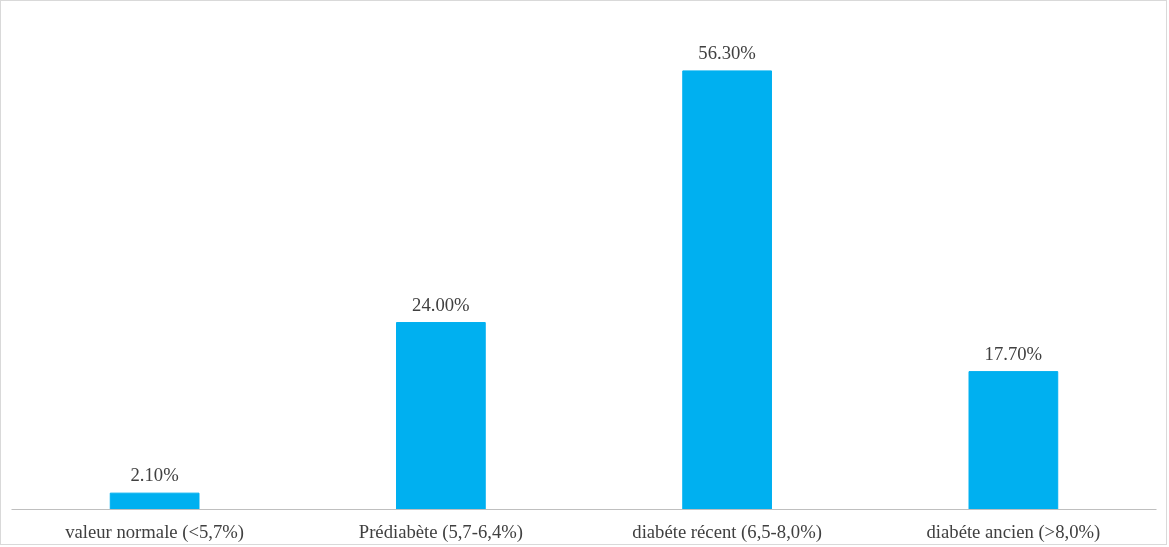 This screenshot has height=547, width=1169. What do you see at coordinates (1013, 353) in the screenshot?
I see `data-label: 17.70%` at bounding box center [1013, 353].